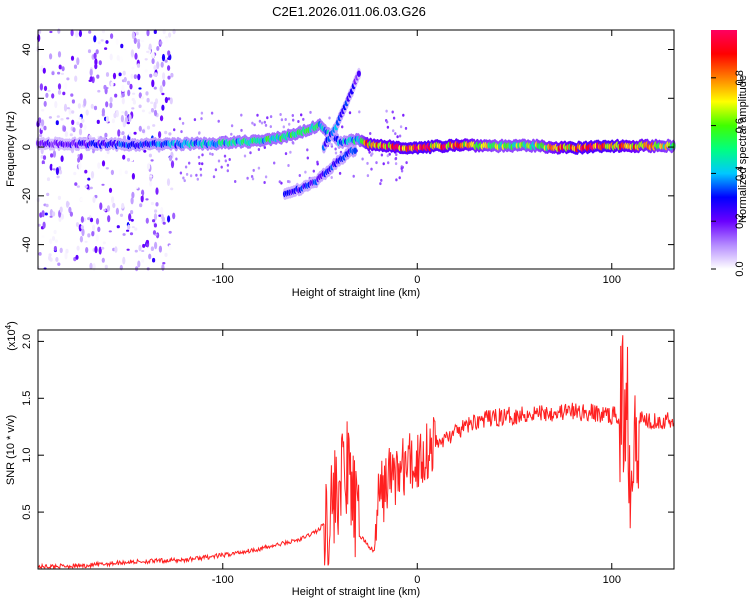  Describe the element at coordinates (11, 450) in the screenshot. I see `snr-y-label: SNR (10 * v/v)` at that location.